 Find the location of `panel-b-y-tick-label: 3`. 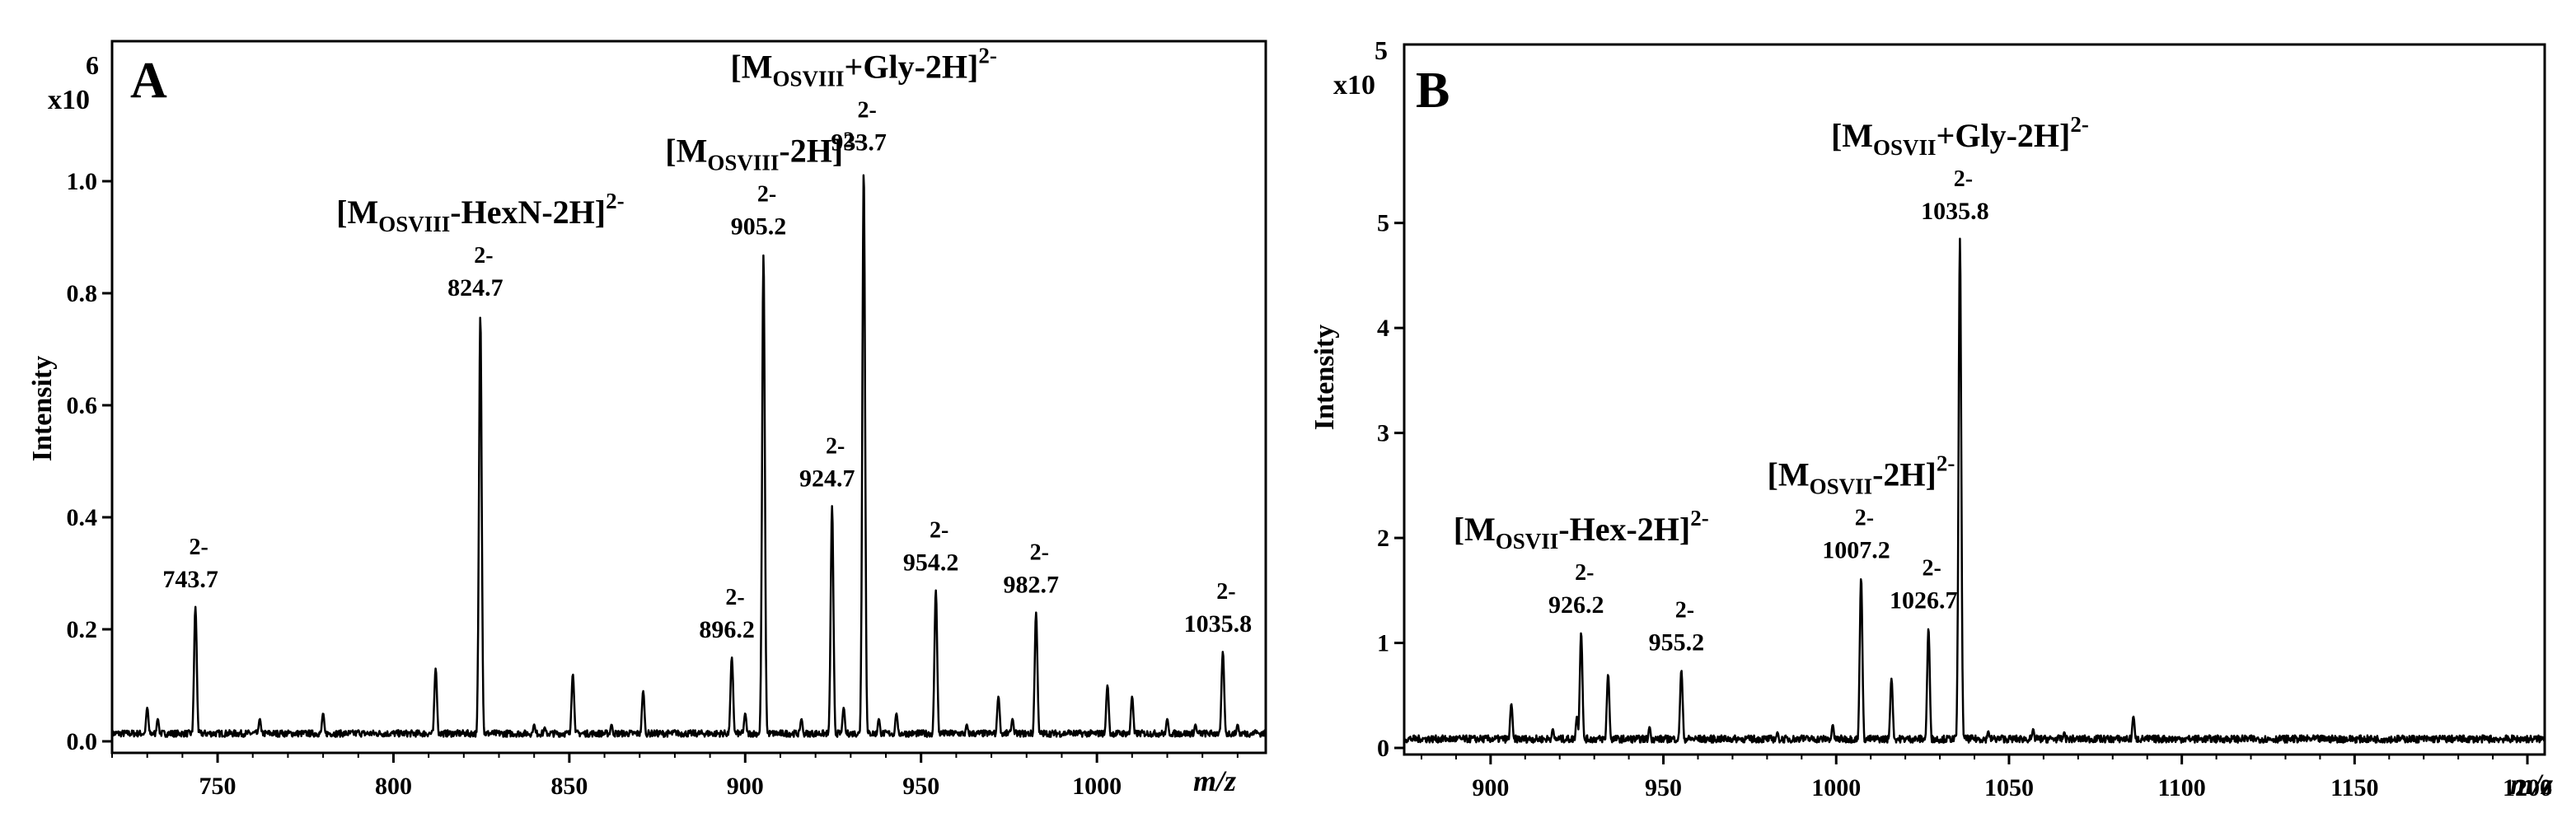

panel-b-y-tick-label: 3 is located at coordinates (1383, 434).